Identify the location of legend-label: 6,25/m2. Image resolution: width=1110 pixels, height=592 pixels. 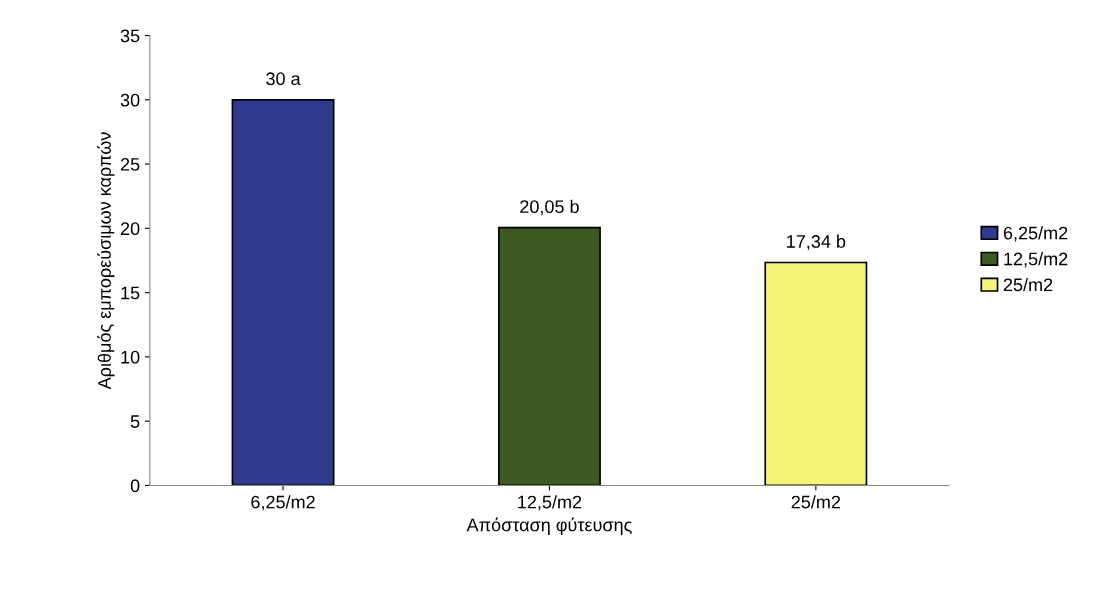
(1035, 234).